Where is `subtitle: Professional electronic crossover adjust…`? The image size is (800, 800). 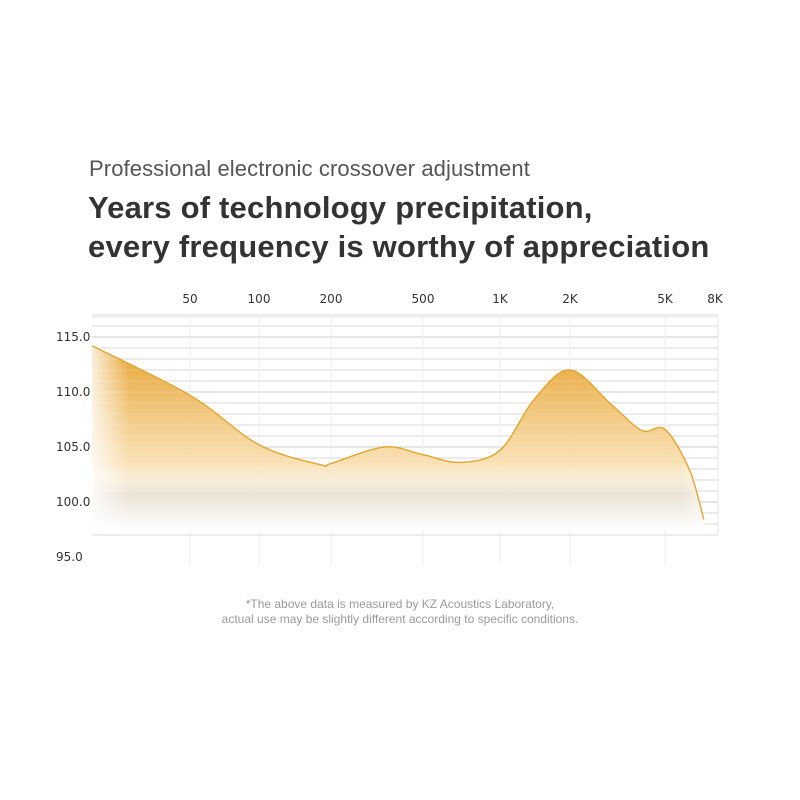
subtitle: Professional electronic crossover adjust… is located at coordinates (309, 168).